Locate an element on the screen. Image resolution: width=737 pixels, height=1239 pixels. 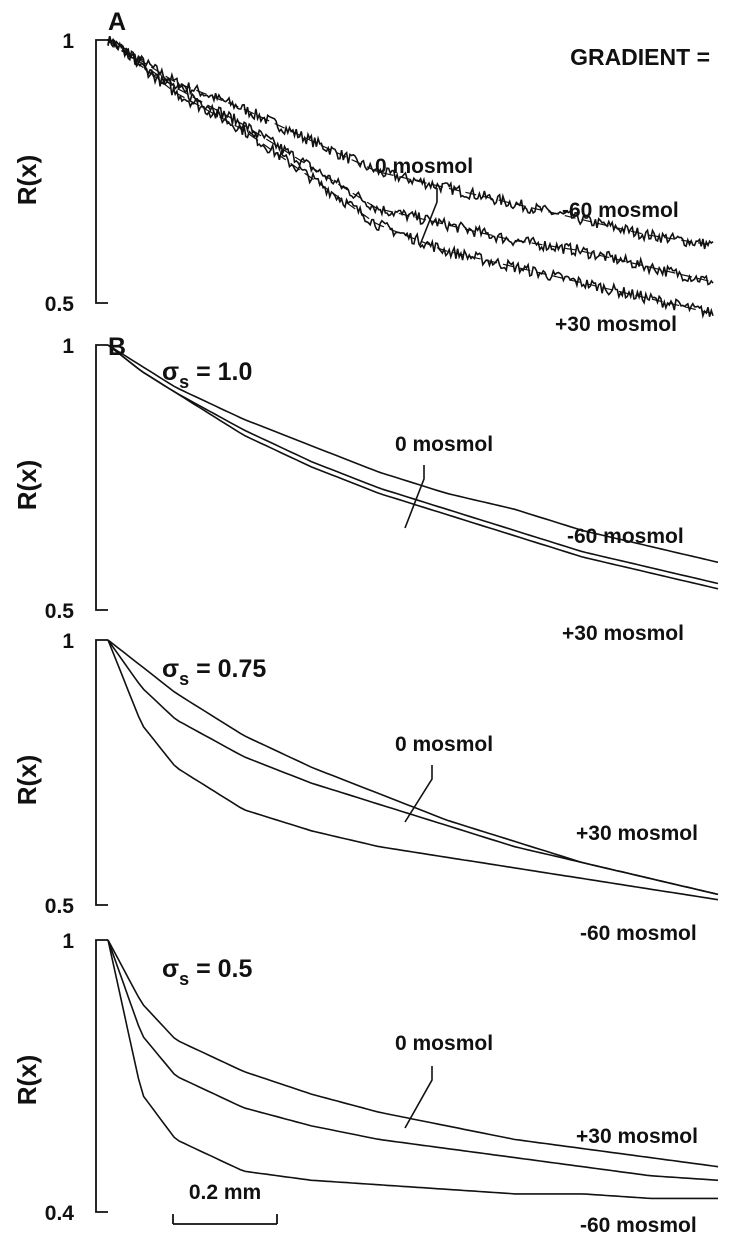
gradient-heading: GRADIENT = is located at coordinates (640, 57).